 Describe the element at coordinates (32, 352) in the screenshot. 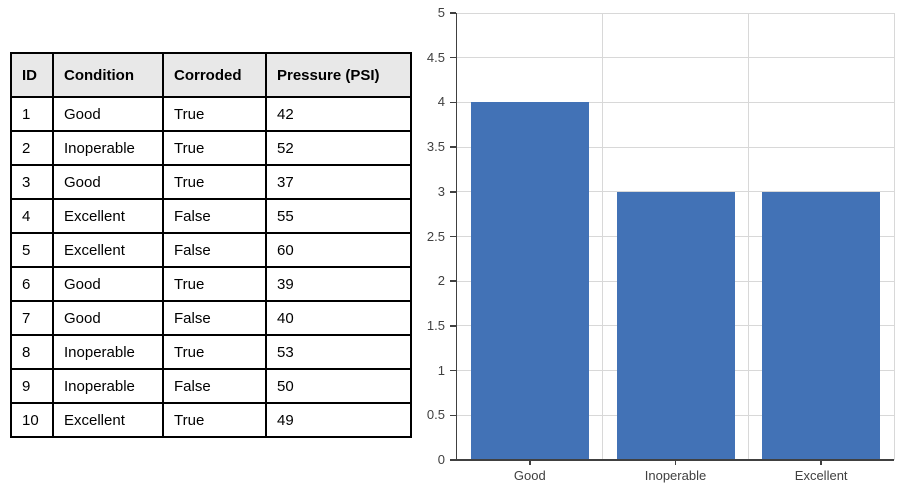

I see `table-cell: 8` at that location.